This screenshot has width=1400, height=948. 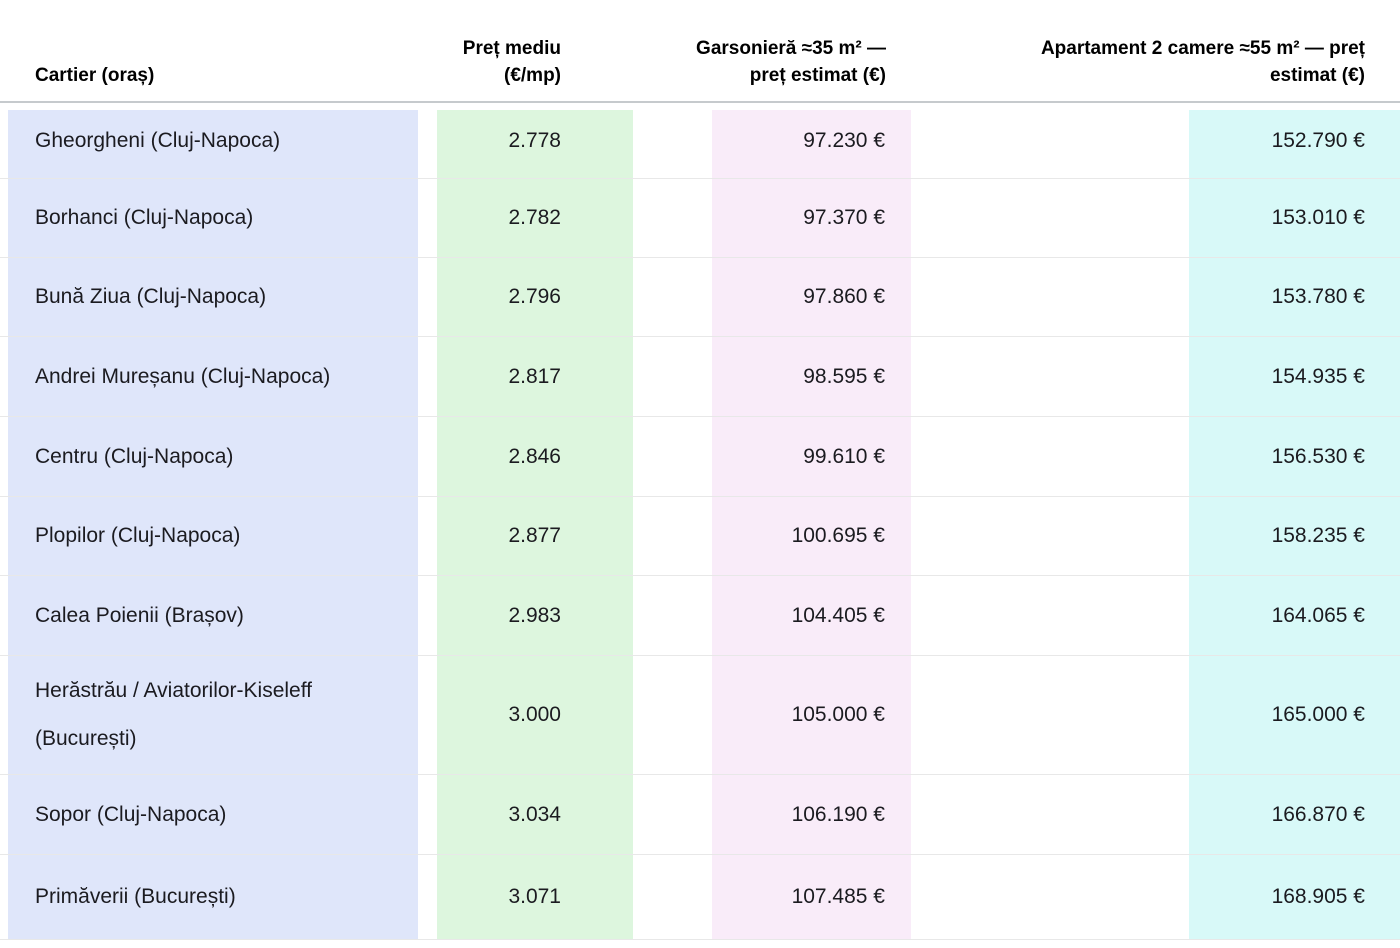 I want to click on column-header-pret-mediu-line2: (€/mp), so click(x=532, y=75).